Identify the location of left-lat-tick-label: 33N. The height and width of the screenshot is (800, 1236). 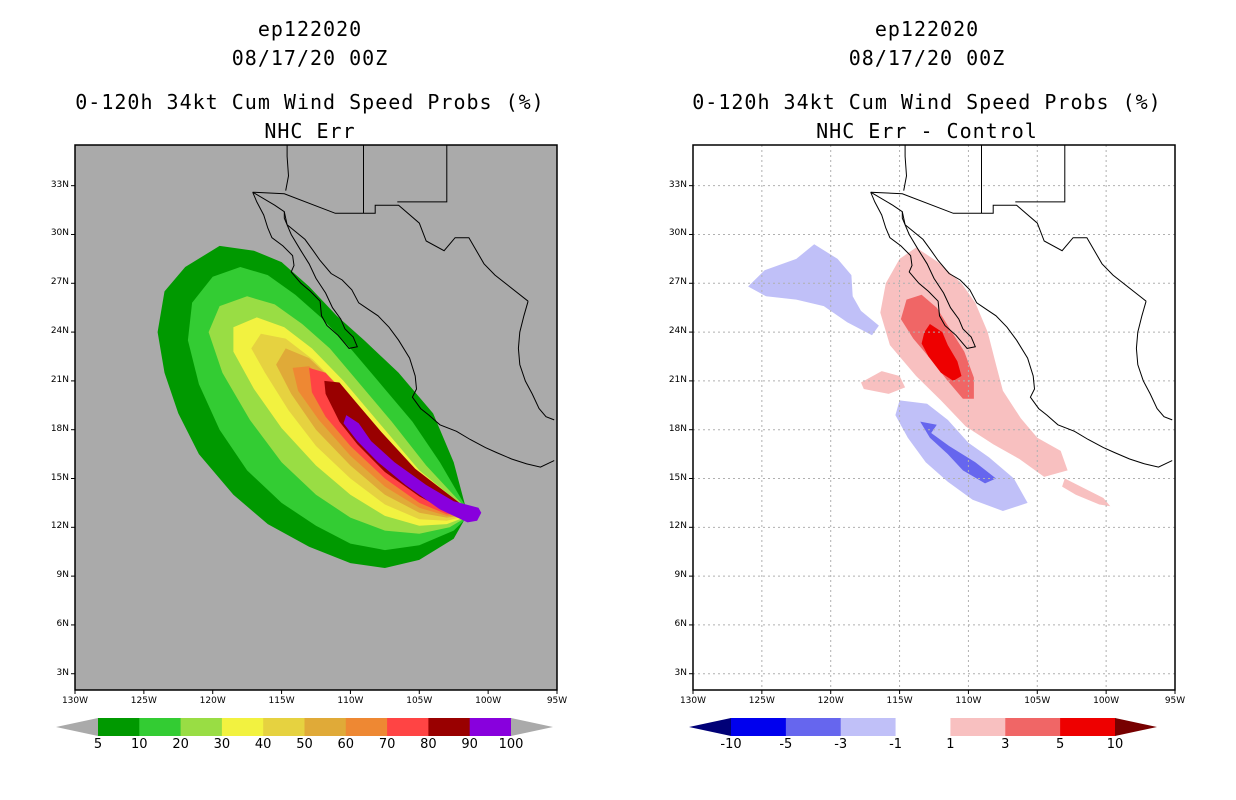
(59, 184).